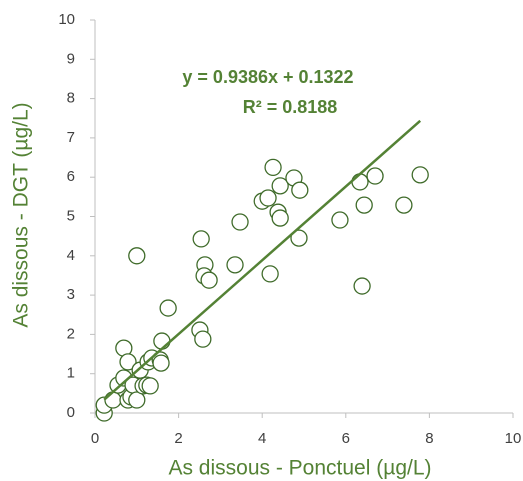 The height and width of the screenshot is (481, 523). What do you see at coordinates (71, 373) in the screenshot?
I see `y-tick-label: 1` at bounding box center [71, 373].